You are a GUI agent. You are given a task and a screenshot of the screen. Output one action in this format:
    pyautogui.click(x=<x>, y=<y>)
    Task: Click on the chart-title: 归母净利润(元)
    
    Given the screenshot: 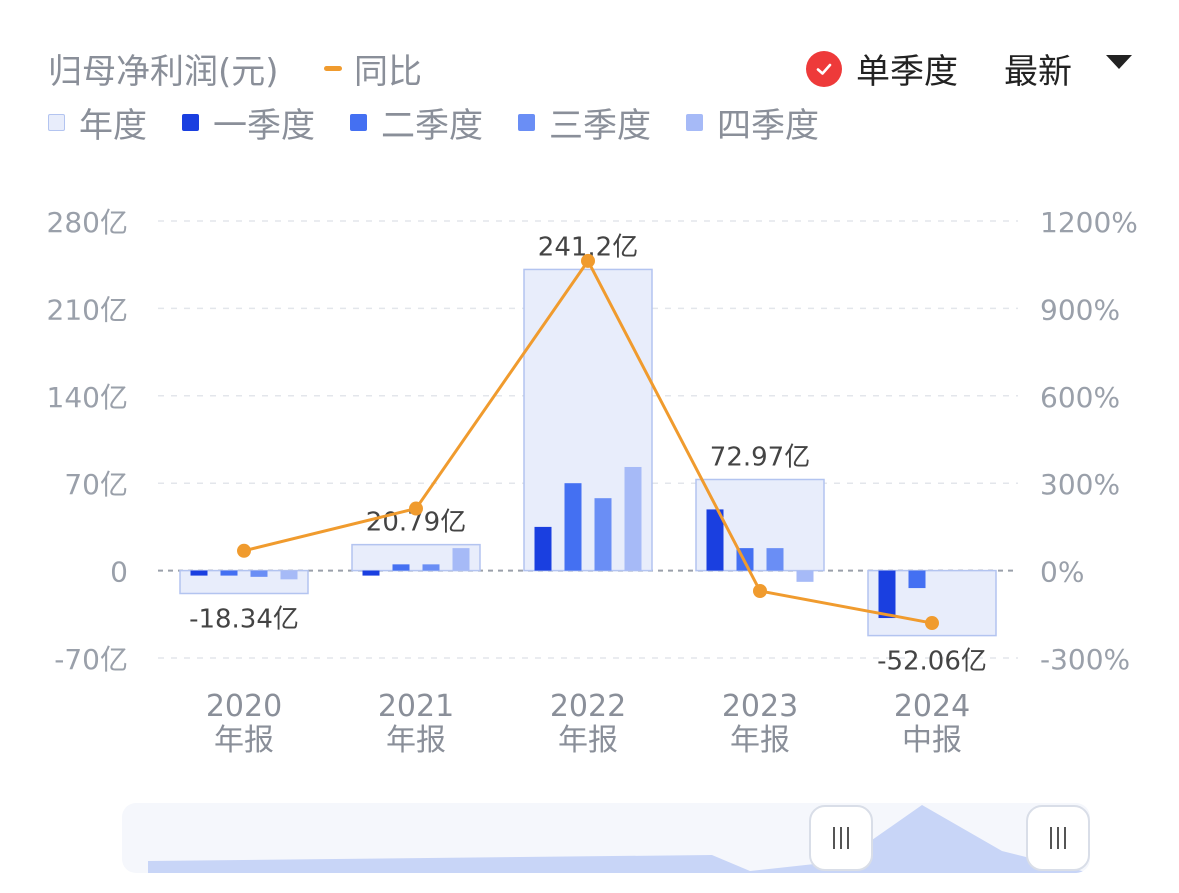 What is the action you would take?
    pyautogui.click(x=163, y=72)
    